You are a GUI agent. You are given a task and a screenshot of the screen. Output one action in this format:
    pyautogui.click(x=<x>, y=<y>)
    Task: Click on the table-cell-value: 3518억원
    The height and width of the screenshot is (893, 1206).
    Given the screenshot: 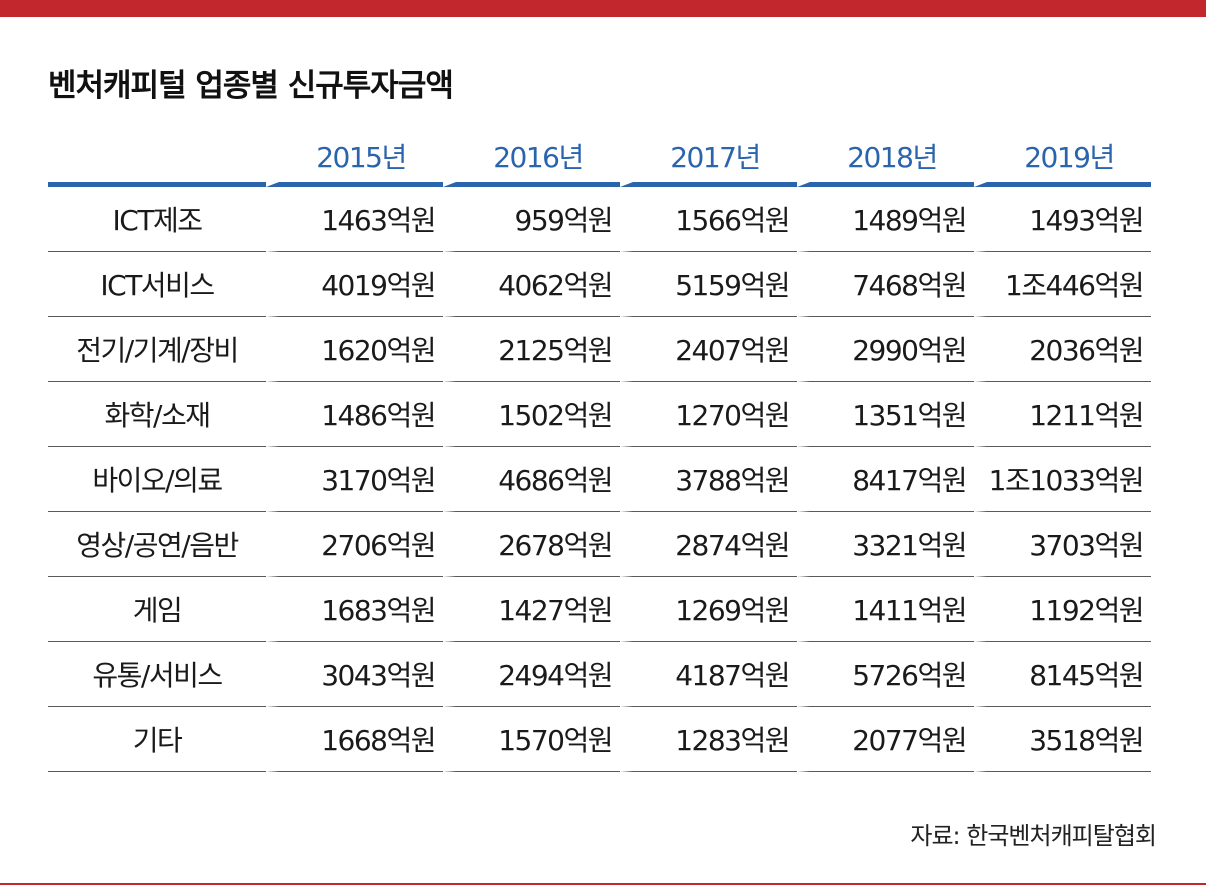 What is the action you would take?
    pyautogui.click(x=1062, y=739)
    